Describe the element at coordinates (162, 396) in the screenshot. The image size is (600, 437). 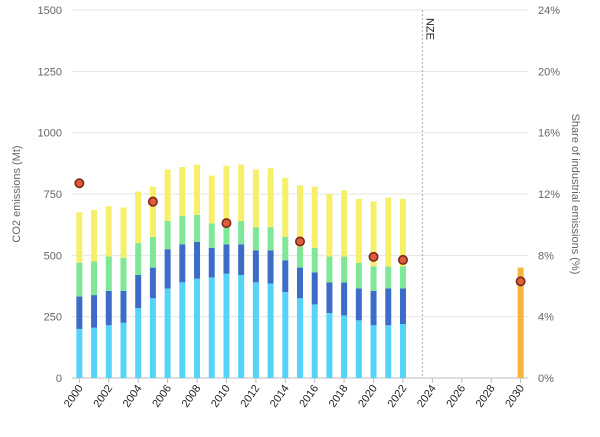
I see `x-tick-label: 2006` at that location.